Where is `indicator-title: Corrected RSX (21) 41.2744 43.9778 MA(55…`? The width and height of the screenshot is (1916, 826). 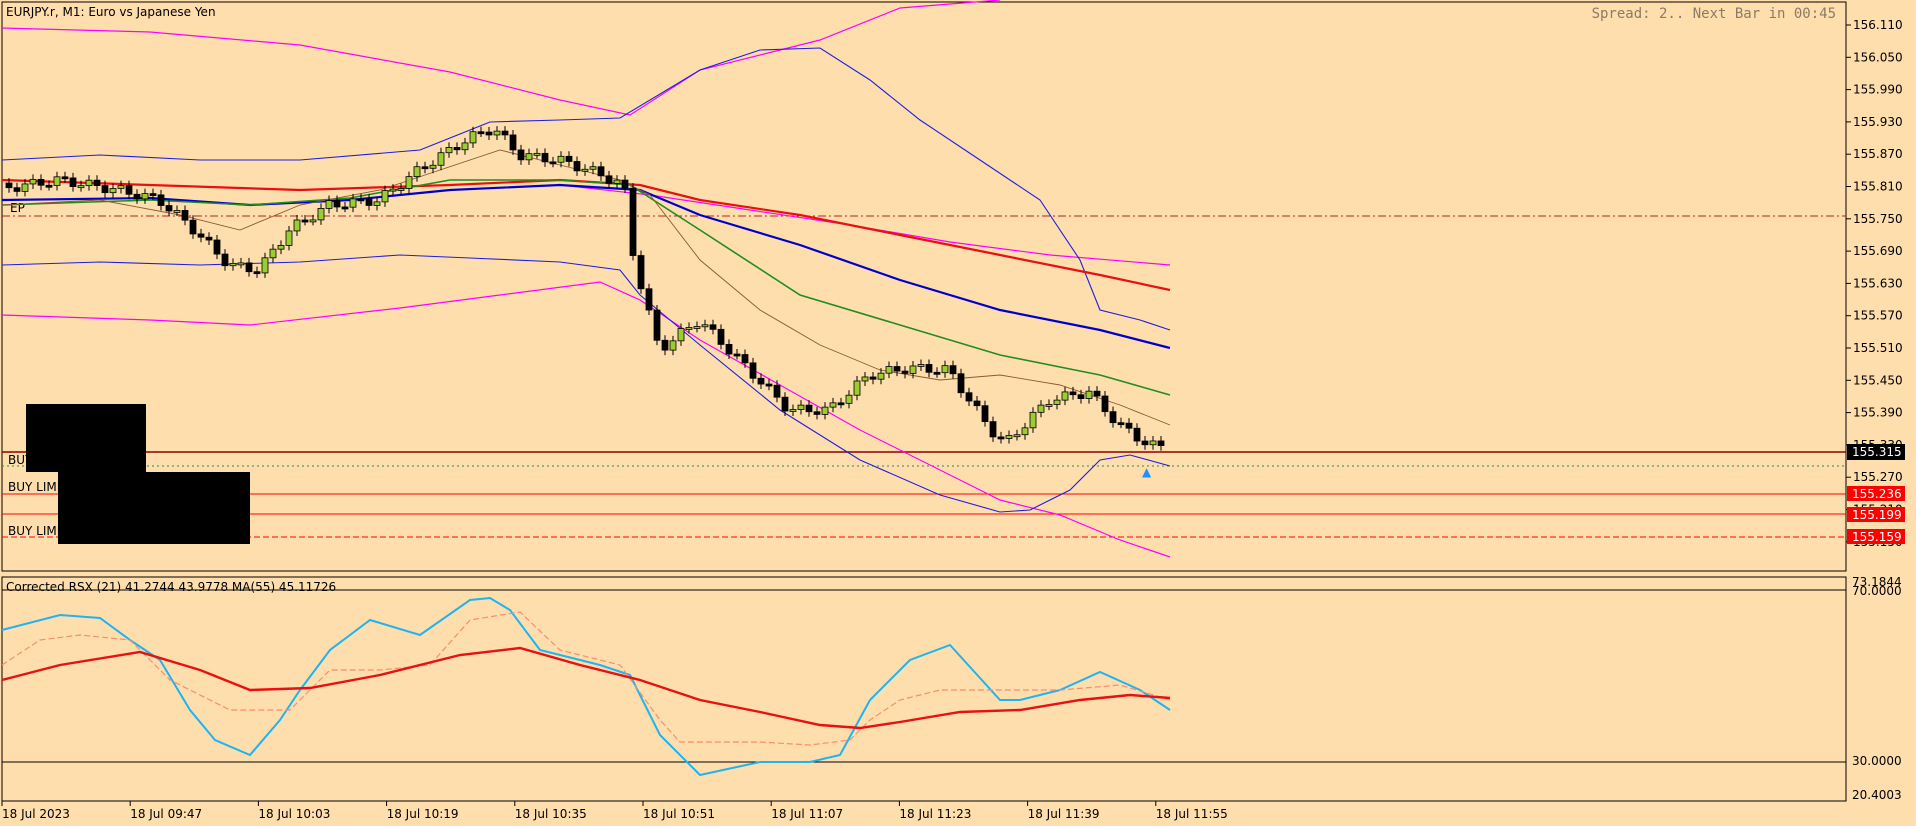 indicator-title: Corrected RSX (21) 41.2744 43.9778 MA(55… is located at coordinates (171, 587).